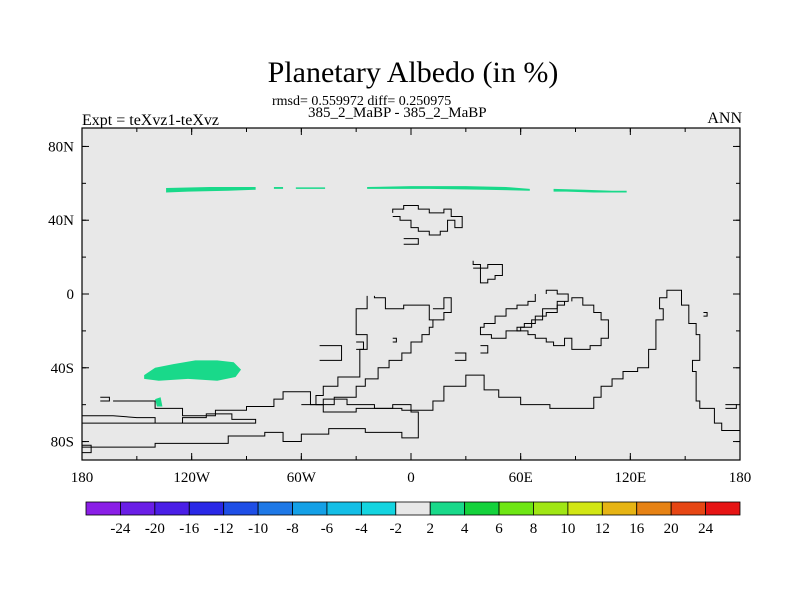  I want to click on colorbar-label-8: -2, so click(396, 529).